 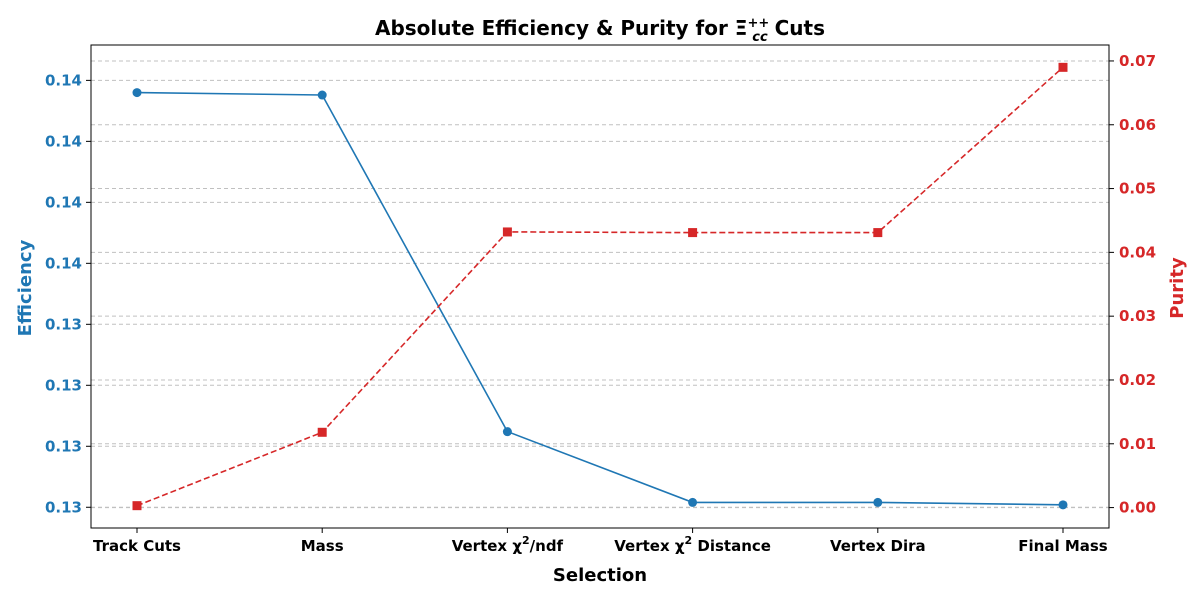 I want to click on right-tick-label: 0.07, so click(x=1137, y=61).